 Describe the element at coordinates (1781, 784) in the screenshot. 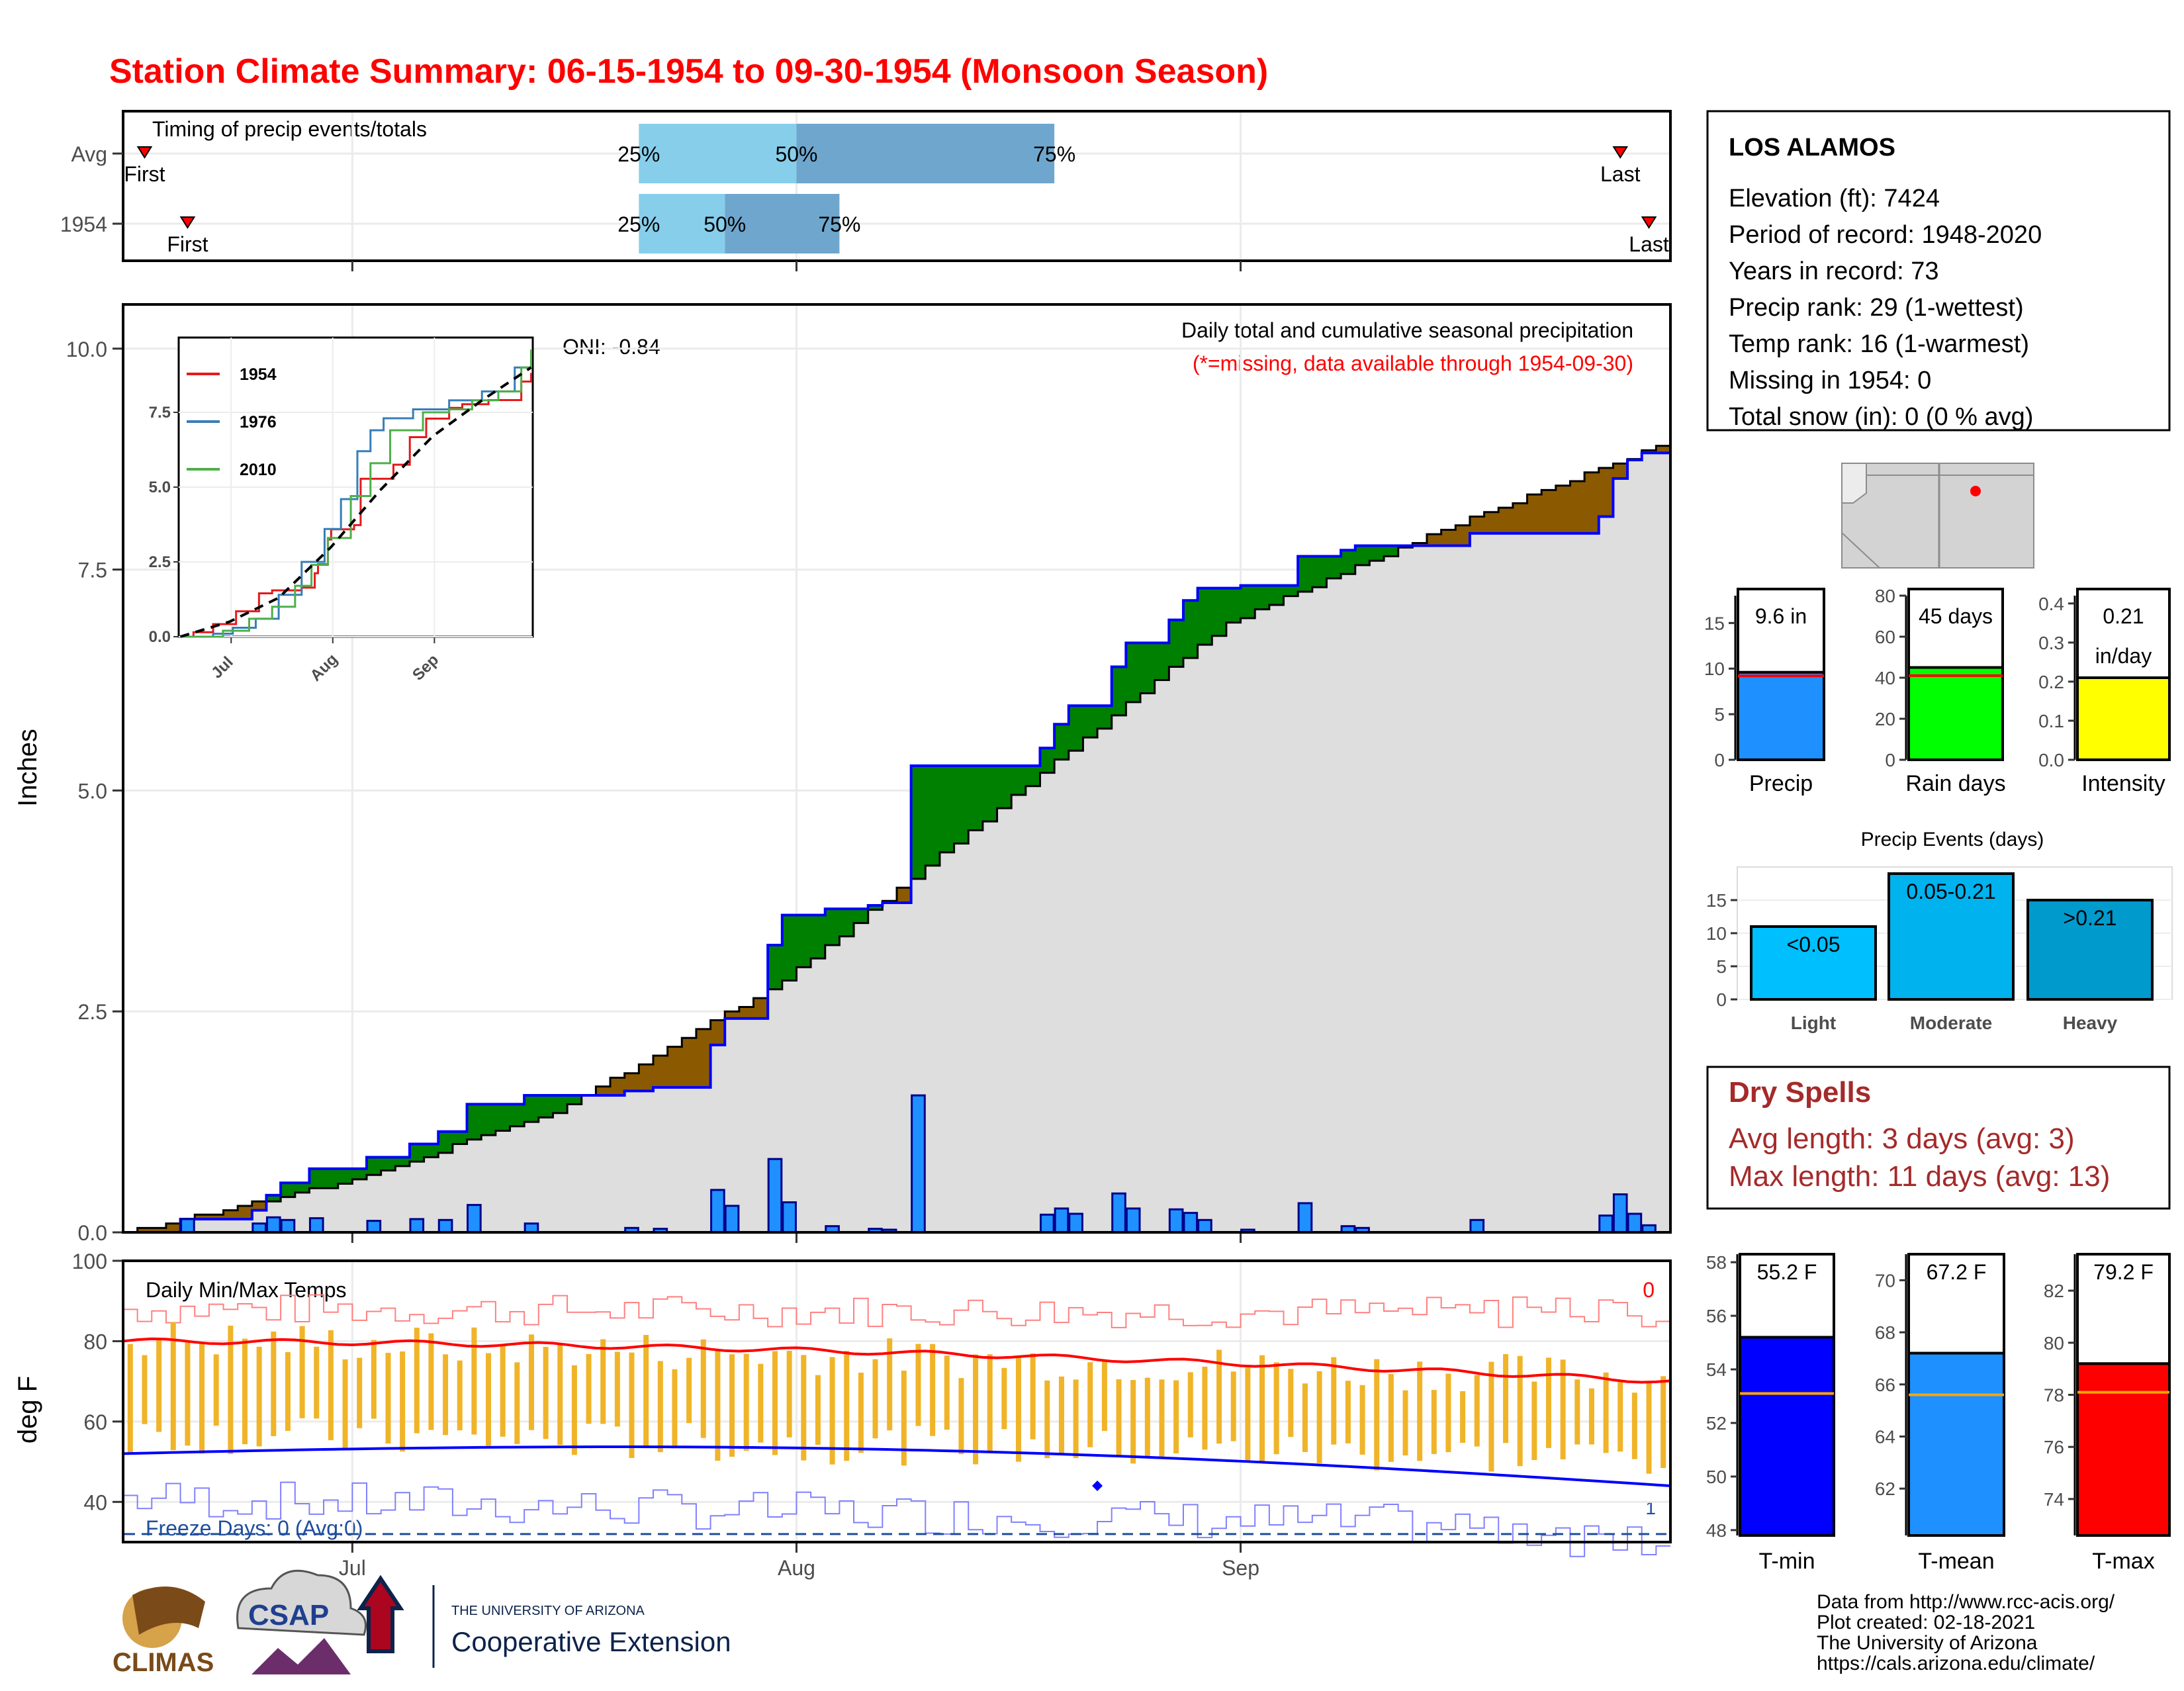

I see `summary-x-label: Precip` at that location.